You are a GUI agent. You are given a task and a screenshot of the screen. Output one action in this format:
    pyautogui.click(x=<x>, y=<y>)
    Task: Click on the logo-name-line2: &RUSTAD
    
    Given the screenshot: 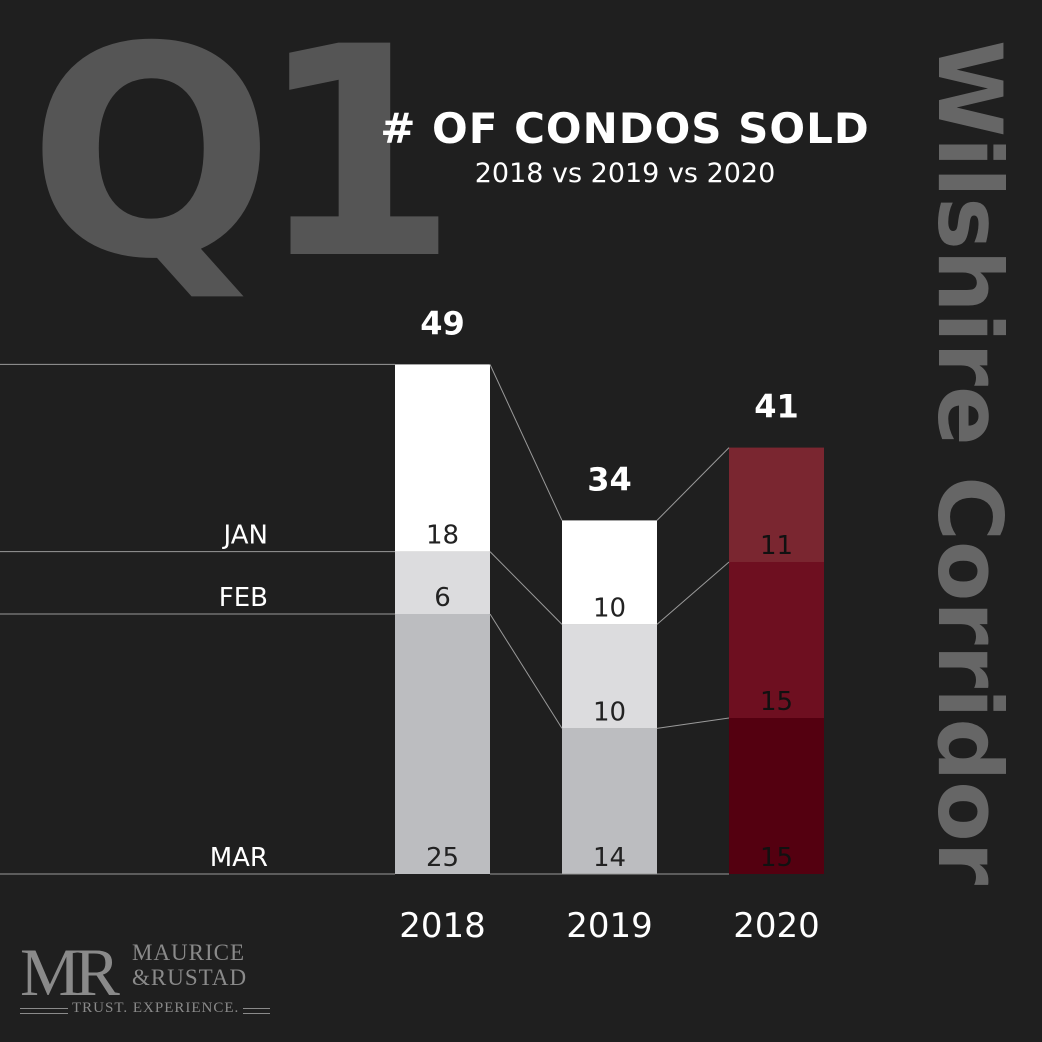 What is the action you would take?
    pyautogui.click(x=190, y=977)
    